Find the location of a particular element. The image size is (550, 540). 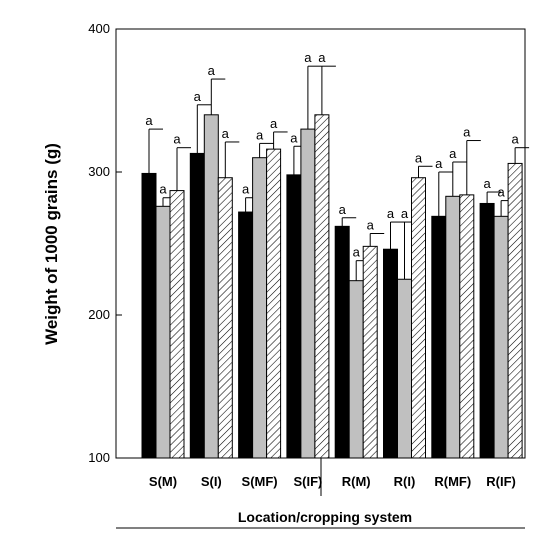

x-axis-title: Location/cropping system is located at coordinates (325, 517).